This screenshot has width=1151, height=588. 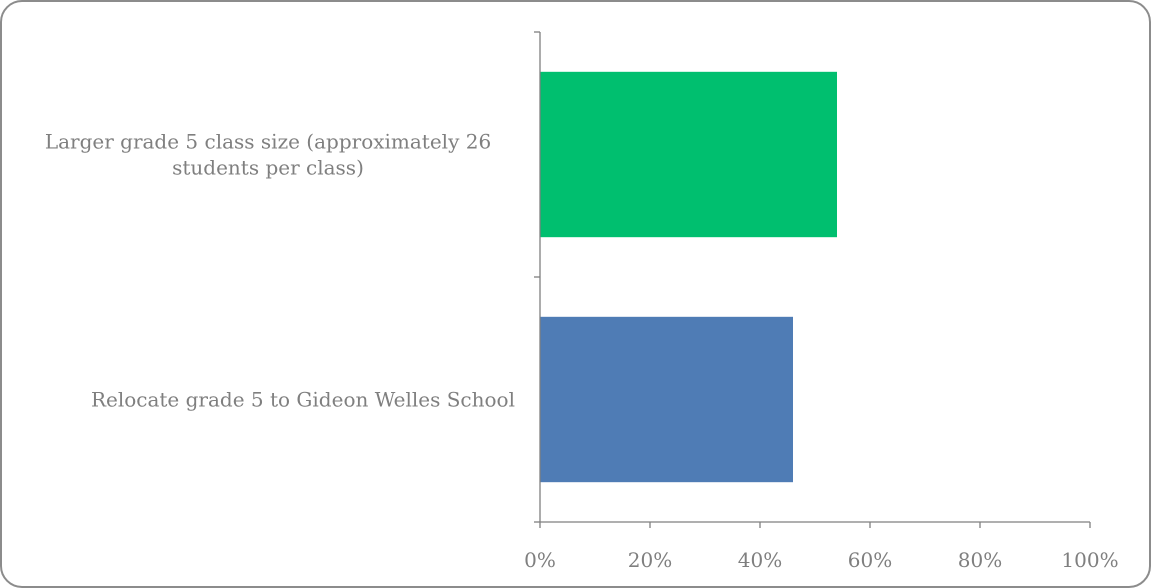 I want to click on x-tick-label-0: 0%, so click(x=540, y=560).